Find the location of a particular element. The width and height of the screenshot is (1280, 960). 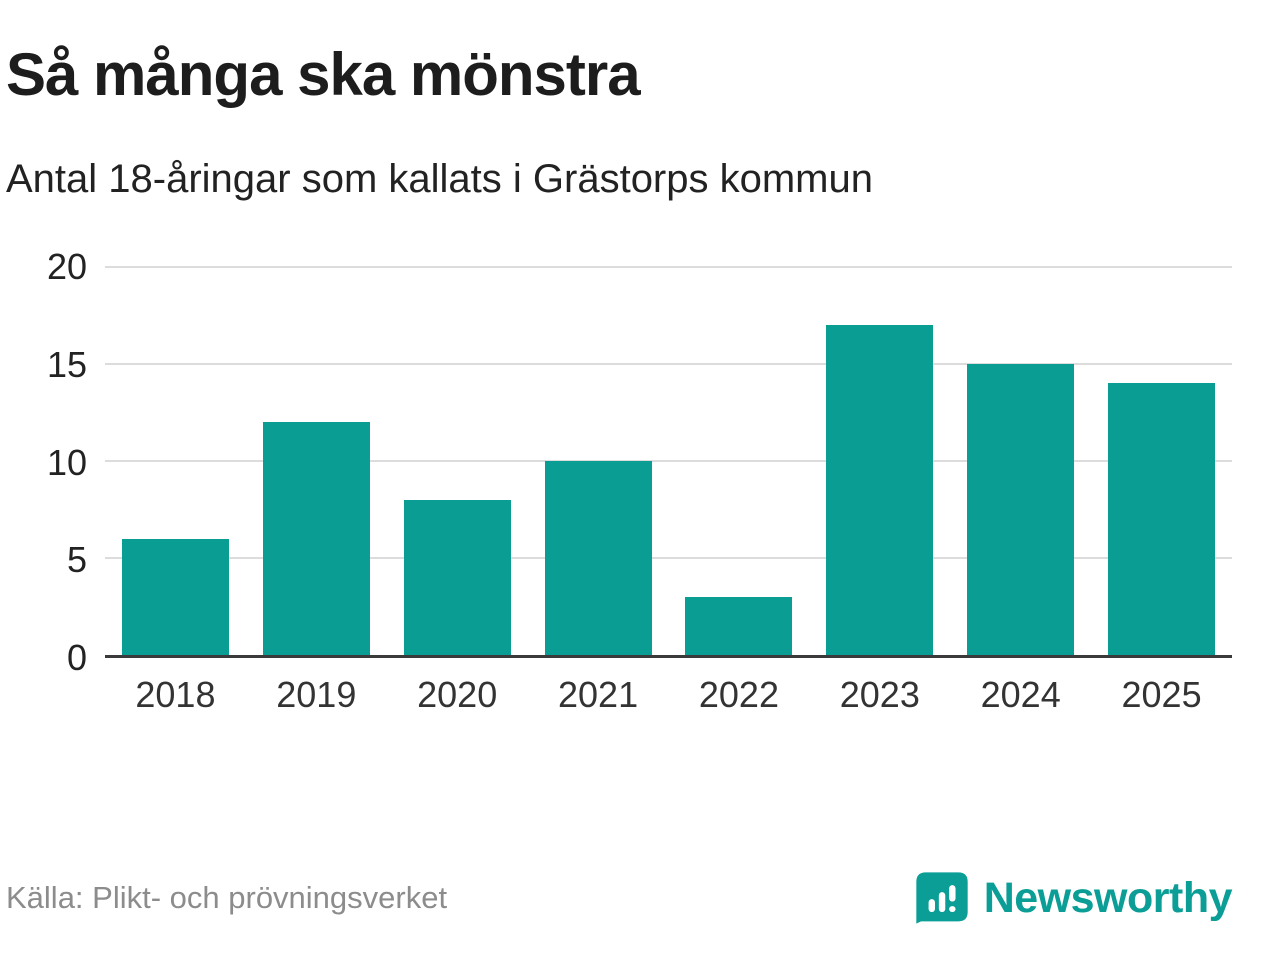

y-tick-label: 10 is located at coordinates (66, 462).